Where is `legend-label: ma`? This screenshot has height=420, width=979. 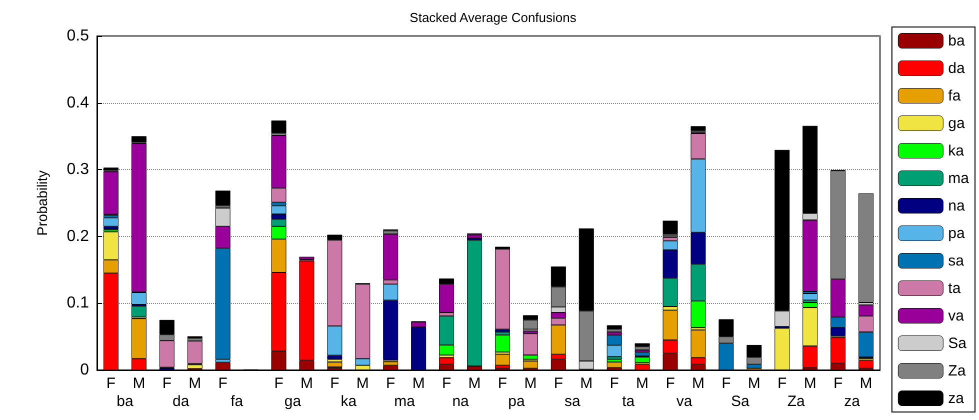
legend-label: ma is located at coordinates (959, 178).